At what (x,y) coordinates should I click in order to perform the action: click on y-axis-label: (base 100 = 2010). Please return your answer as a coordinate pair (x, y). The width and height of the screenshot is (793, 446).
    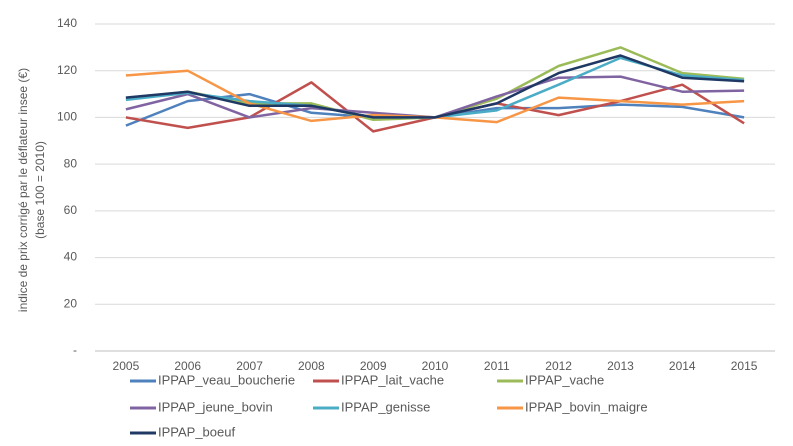
    Looking at the image, I should click on (40, 190).